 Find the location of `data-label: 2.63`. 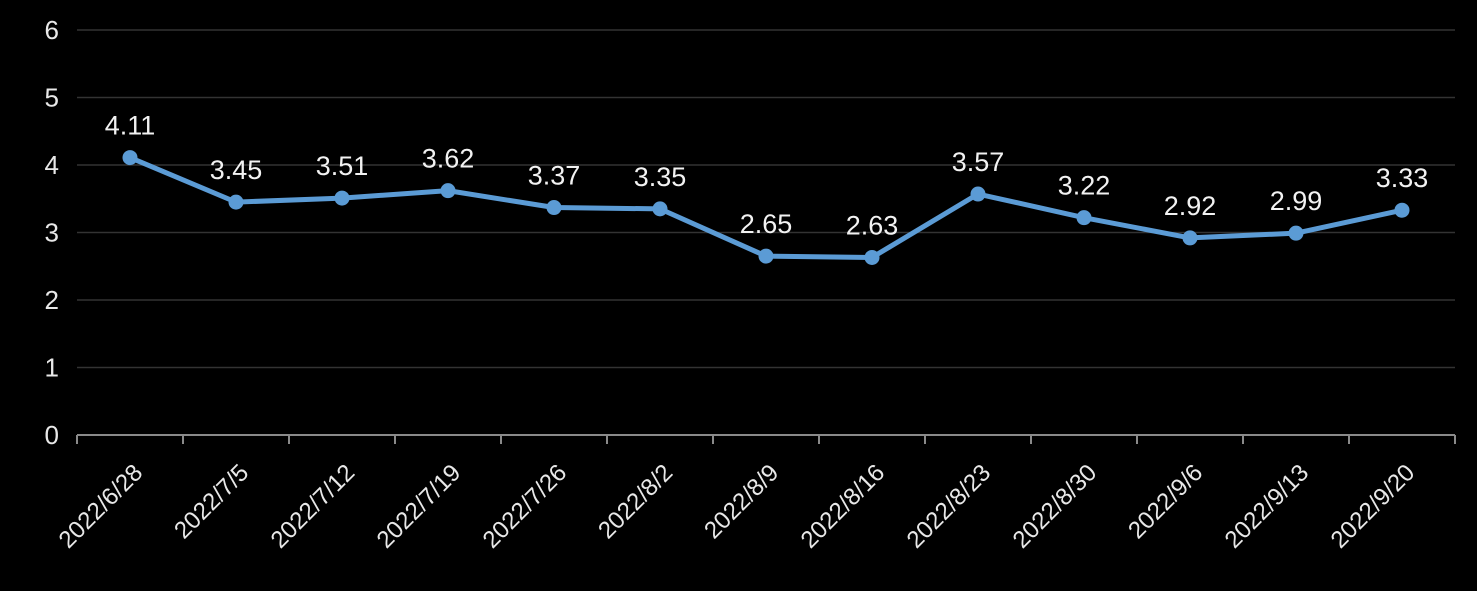

data-label: 2.63 is located at coordinates (872, 225).